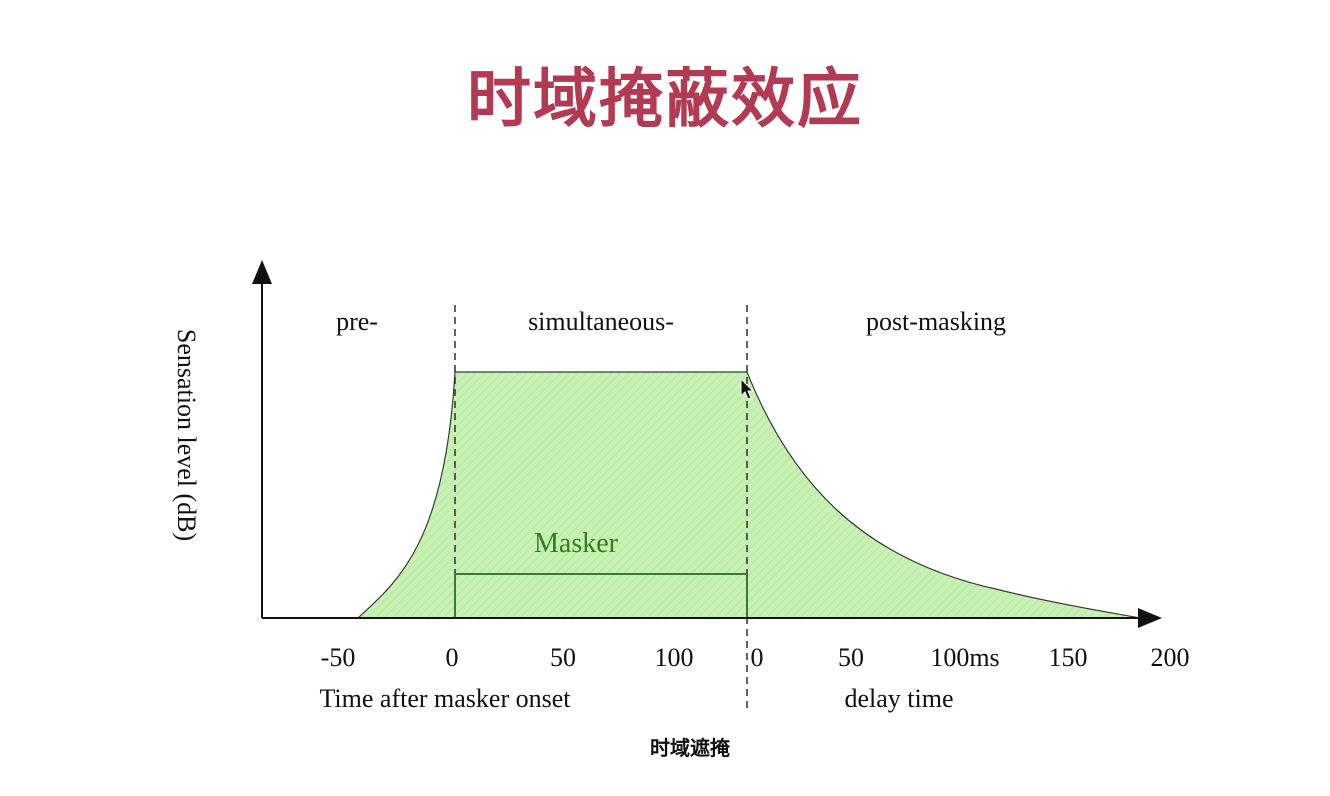  Describe the element at coordinates (665, 100) in the screenshot. I see `slide-title: 时域掩蔽效应` at that location.